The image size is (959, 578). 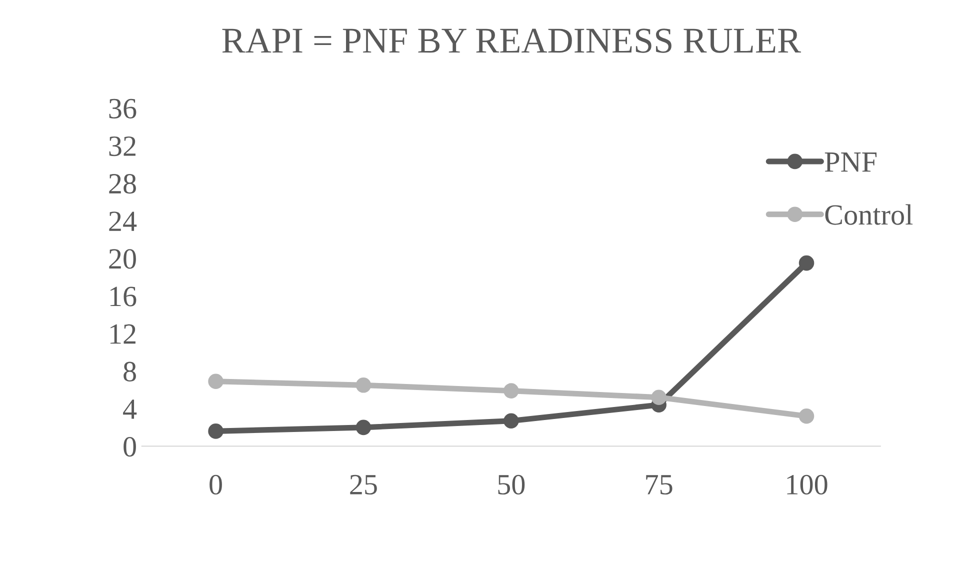 I want to click on y-tick-label: 8, so click(x=130, y=372).